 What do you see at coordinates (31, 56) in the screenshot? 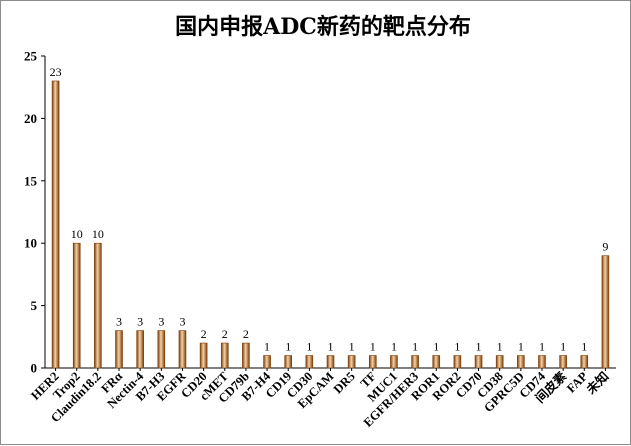
I see `y-tick-label: 25` at bounding box center [31, 56].